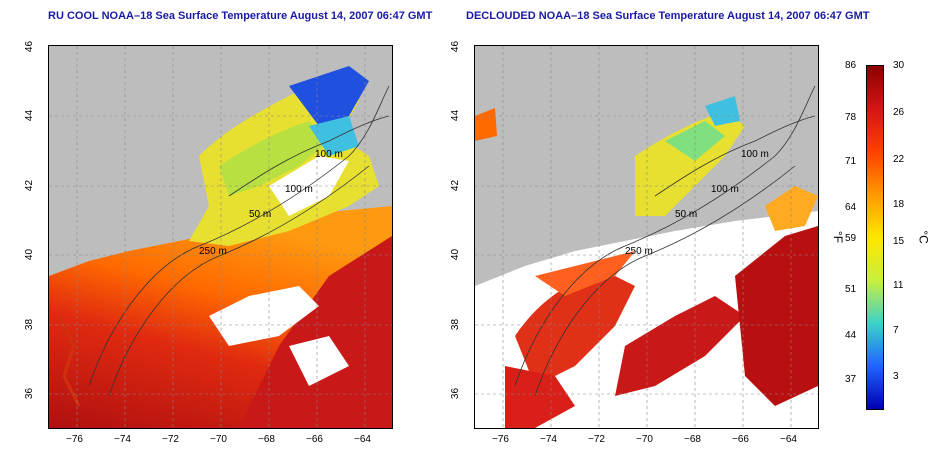 This screenshot has width=950, height=475. I want to click on colorbar-tick-c: 30, so click(899, 65).